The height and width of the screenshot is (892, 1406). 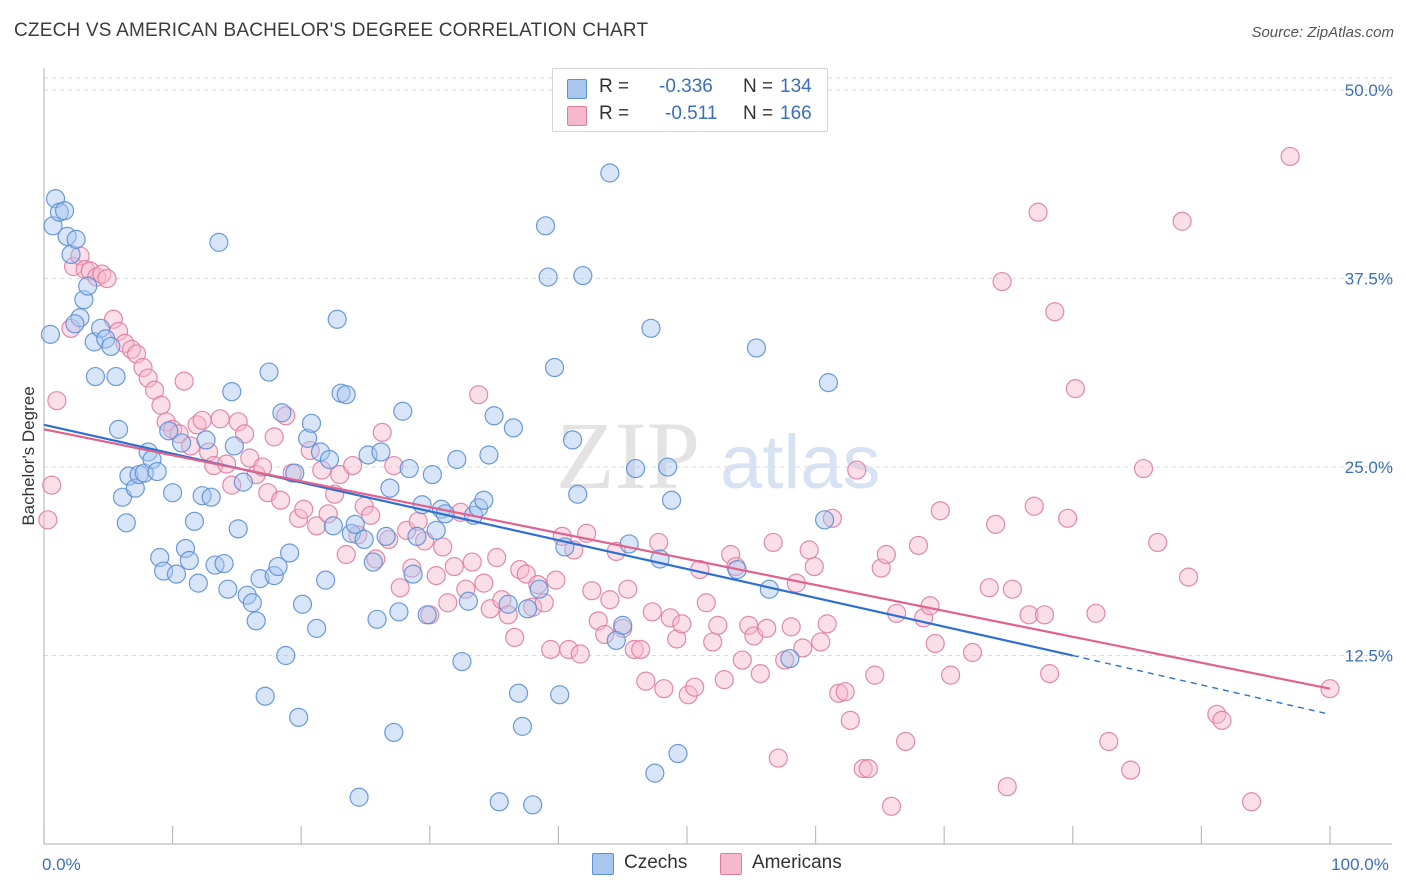 I want to click on r-value: -0.336, so click(x=686, y=86).